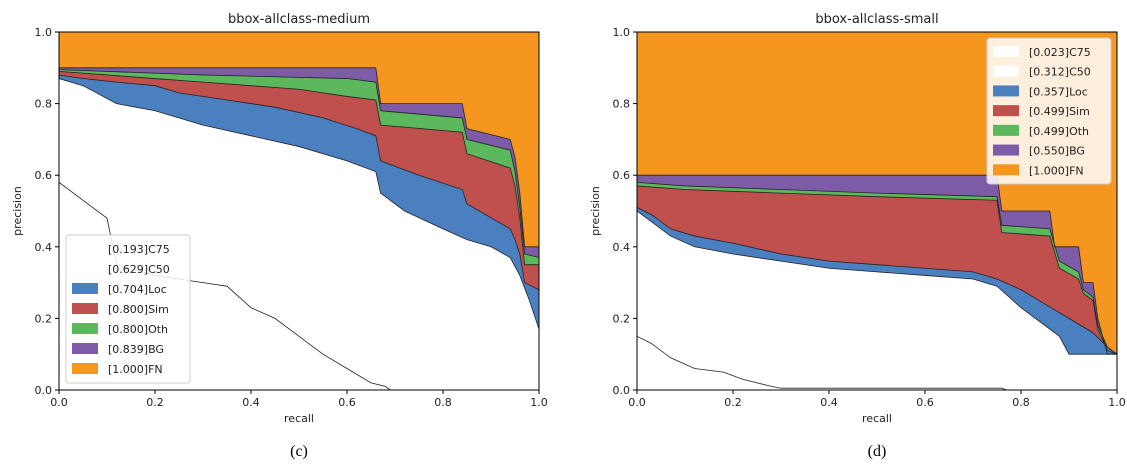 The height and width of the screenshot is (464, 1127). What do you see at coordinates (85, 348) in the screenshot?
I see `legend-swatch-0-839-bg` at bounding box center [85, 348].